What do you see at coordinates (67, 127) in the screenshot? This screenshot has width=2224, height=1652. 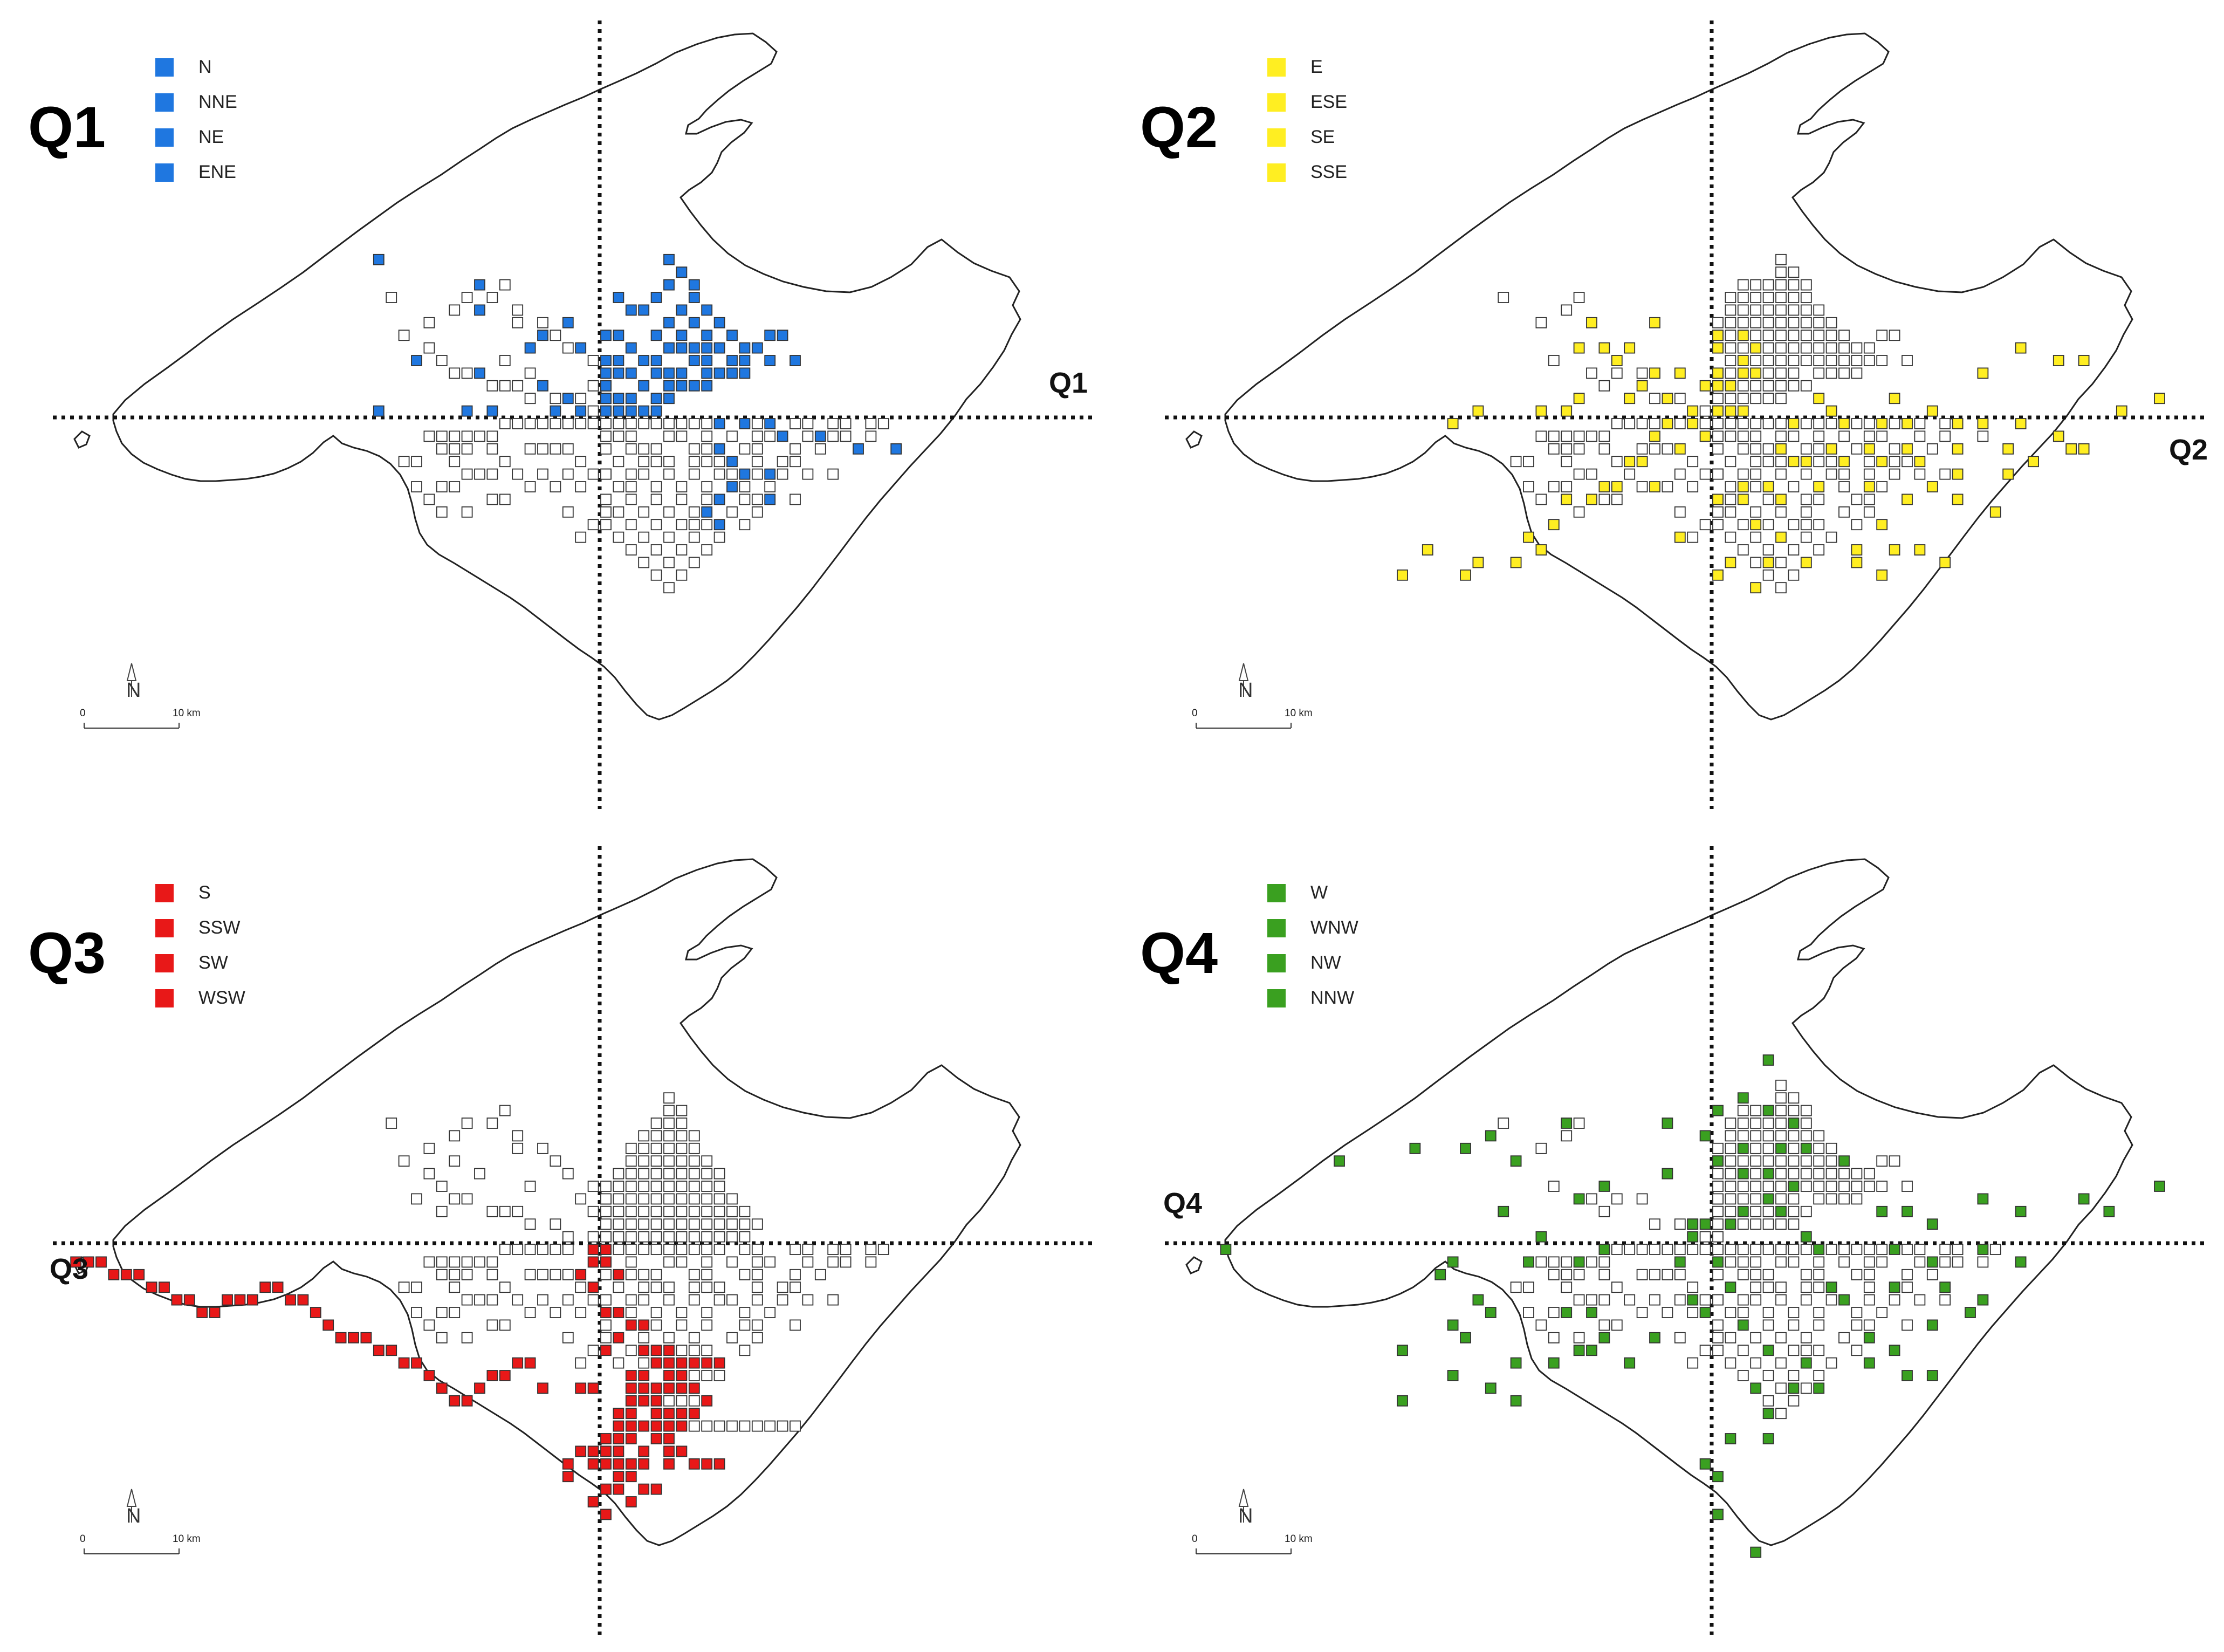 I see `quadrant-title-q1: Q1` at bounding box center [67, 127].